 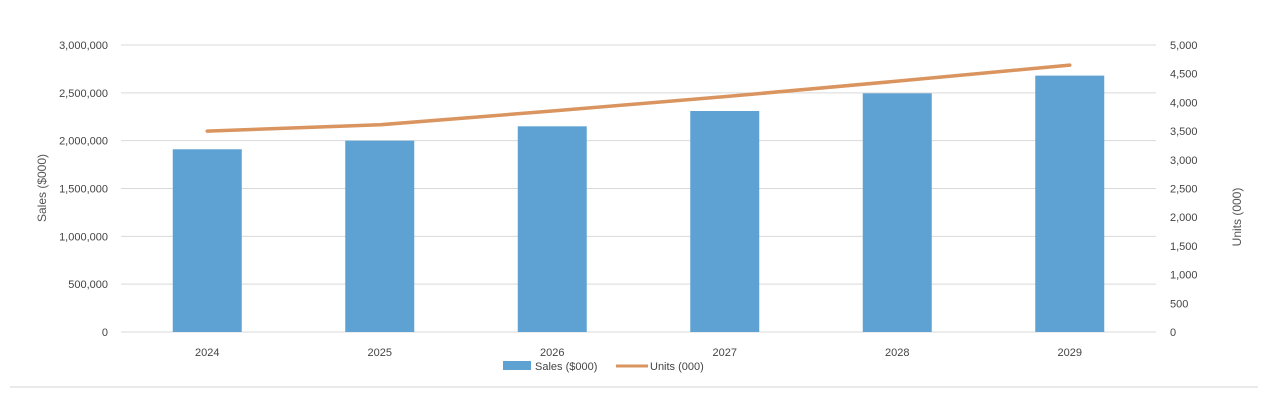 I want to click on units-line-layer, so click(x=638, y=98).